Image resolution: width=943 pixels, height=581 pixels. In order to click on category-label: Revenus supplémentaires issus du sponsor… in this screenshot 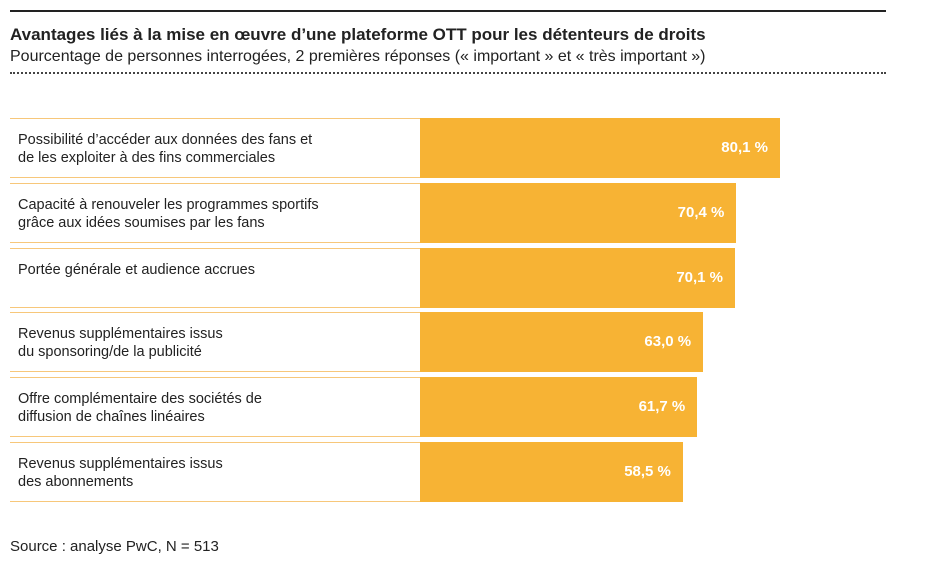, I will do `click(215, 342)`.